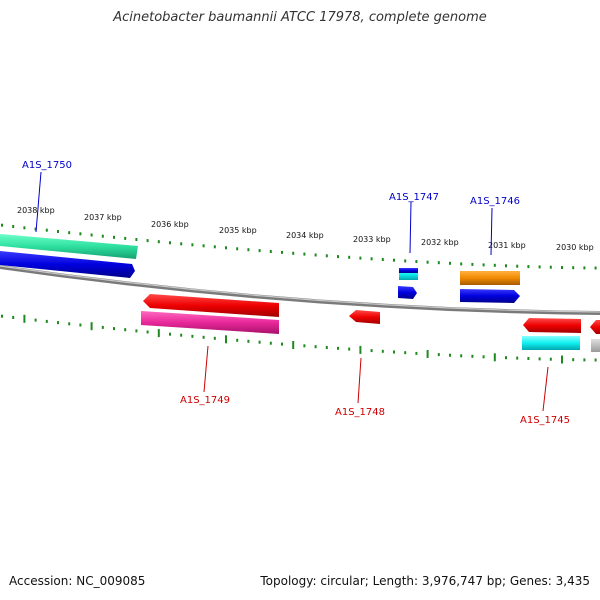 The height and width of the screenshot is (600, 600). I want to click on gene-arrow-red-edge, so click(595, 327).